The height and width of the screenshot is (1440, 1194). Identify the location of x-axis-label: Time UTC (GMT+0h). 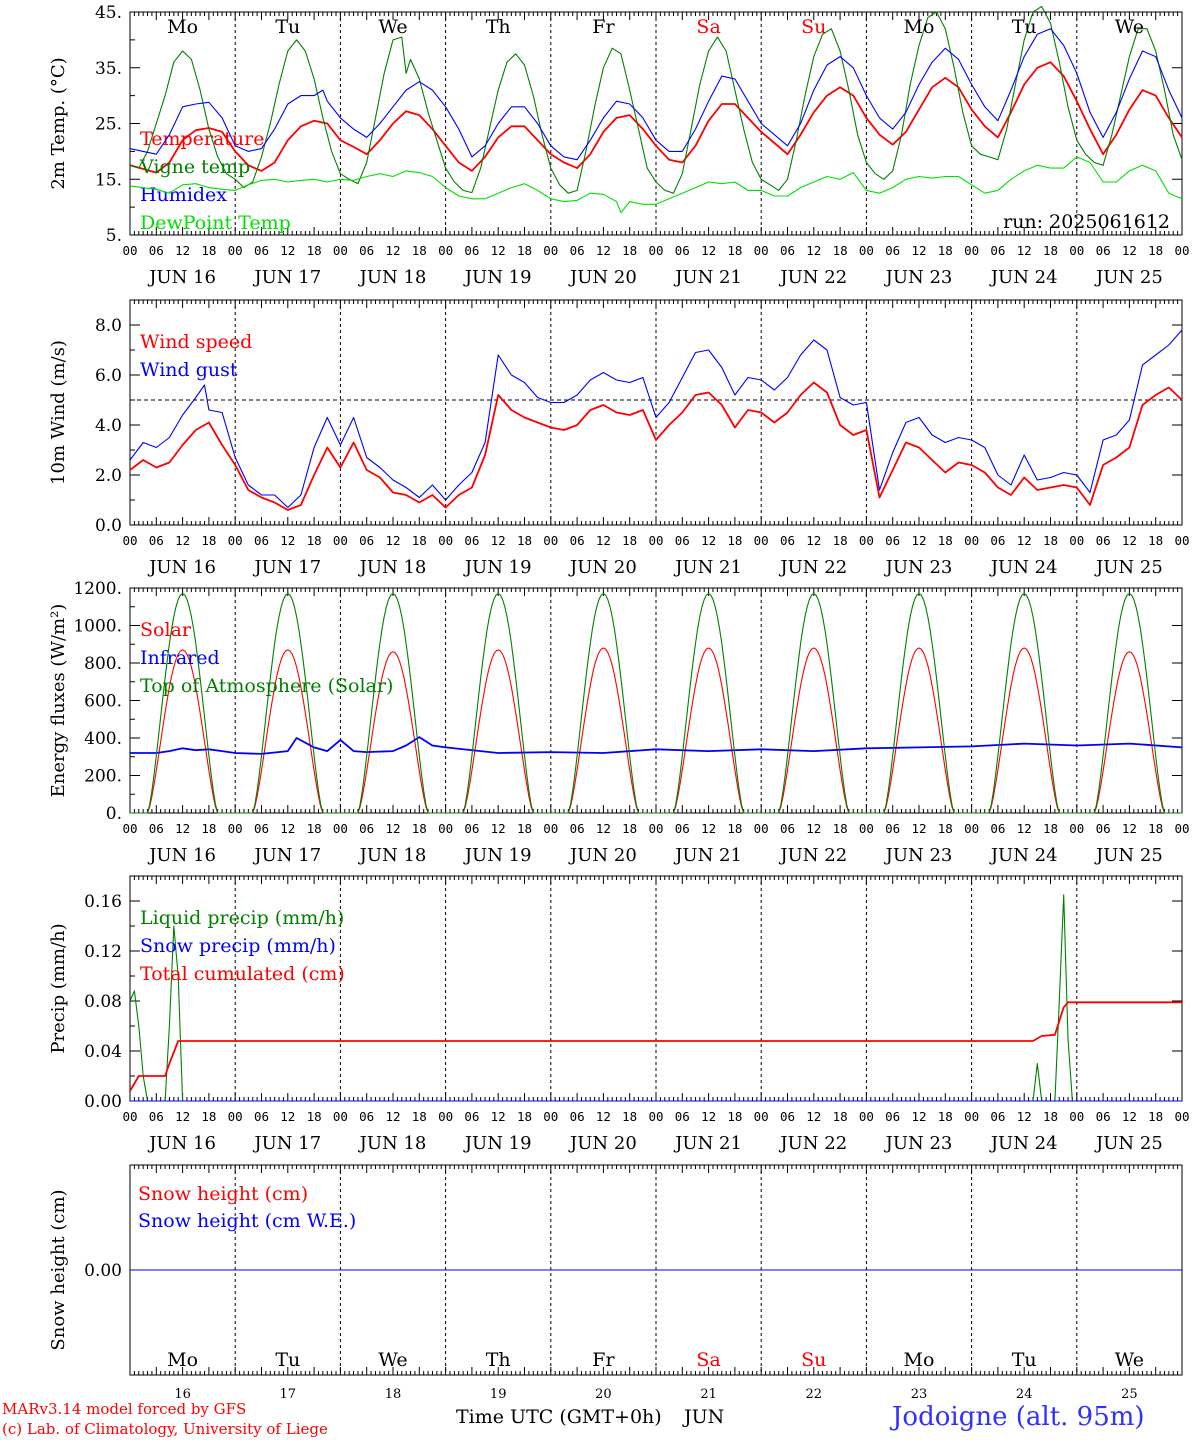
(559, 1417).